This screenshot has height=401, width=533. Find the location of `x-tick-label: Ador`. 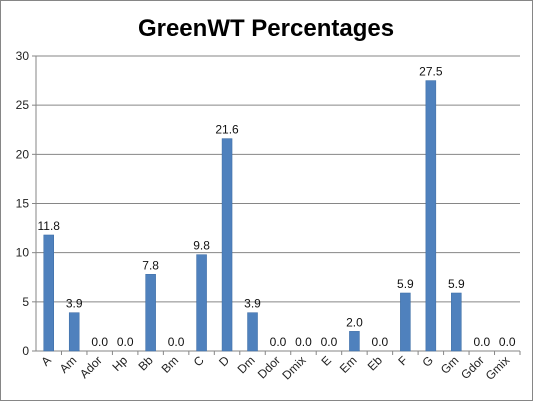

x-tick-label: Ador is located at coordinates (91, 367).